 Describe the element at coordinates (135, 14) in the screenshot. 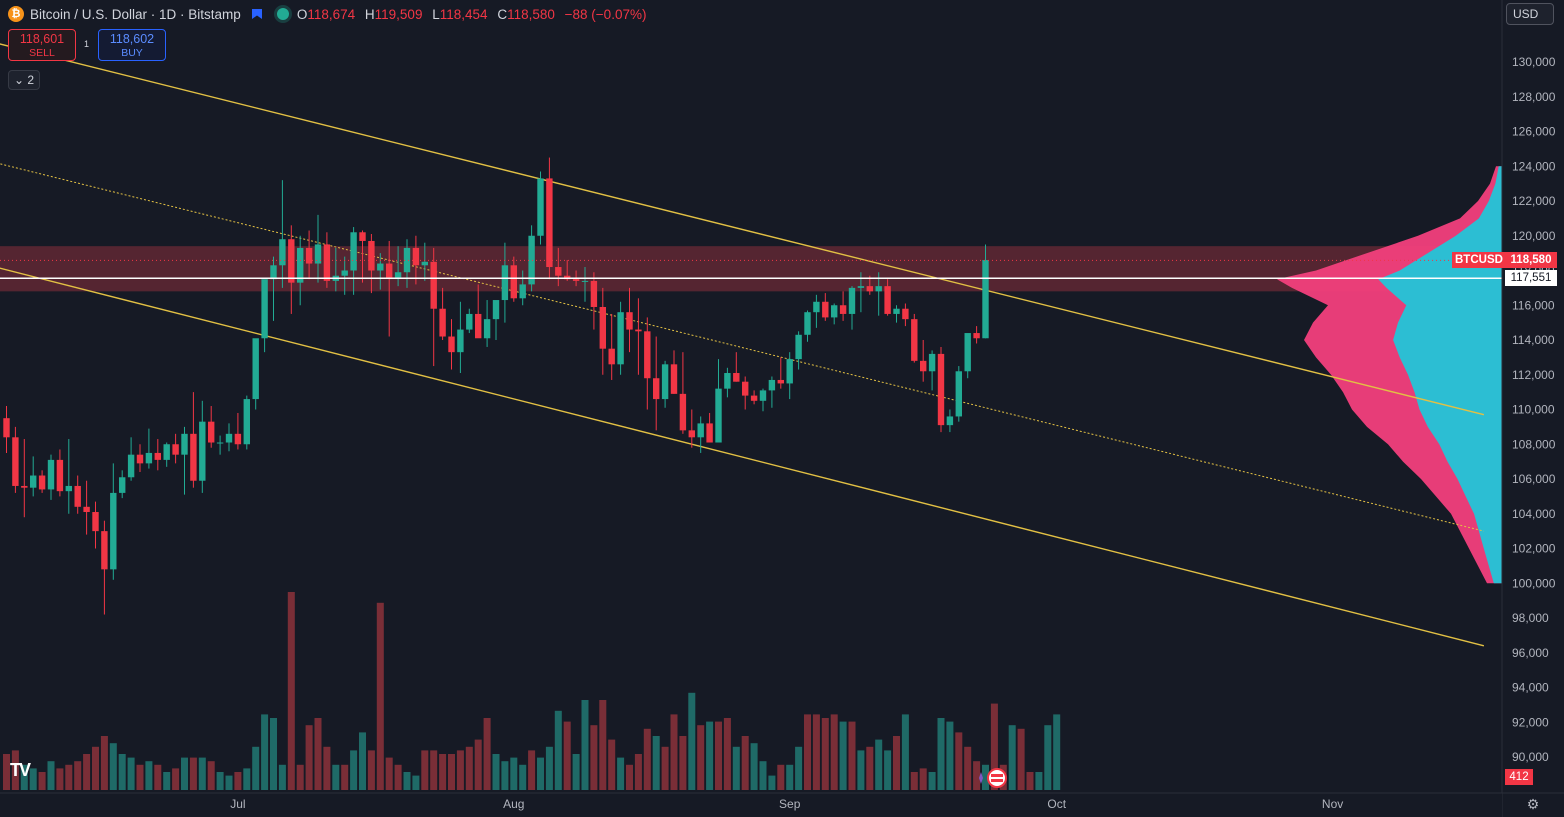

I see `symbol-title: Bitcoin / U.S. Dollar · 1D · Bitstamp` at that location.